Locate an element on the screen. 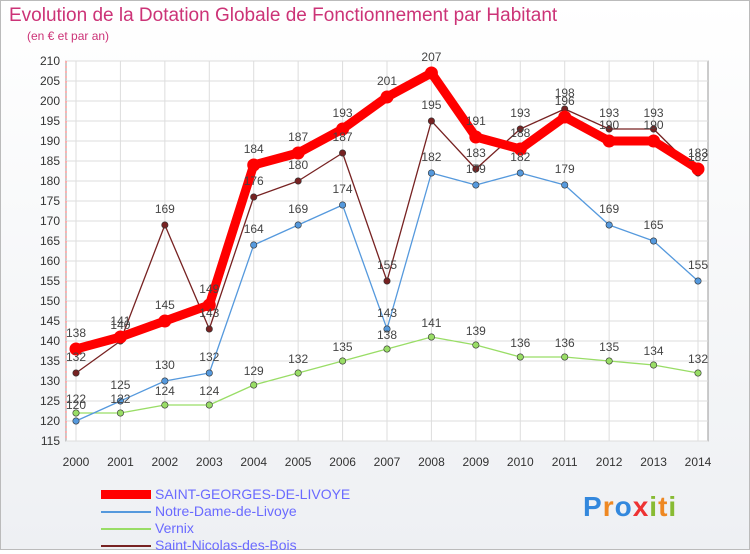 Image resolution: width=750 pixels, height=554 pixels. logo-letter: o is located at coordinates (623, 506).